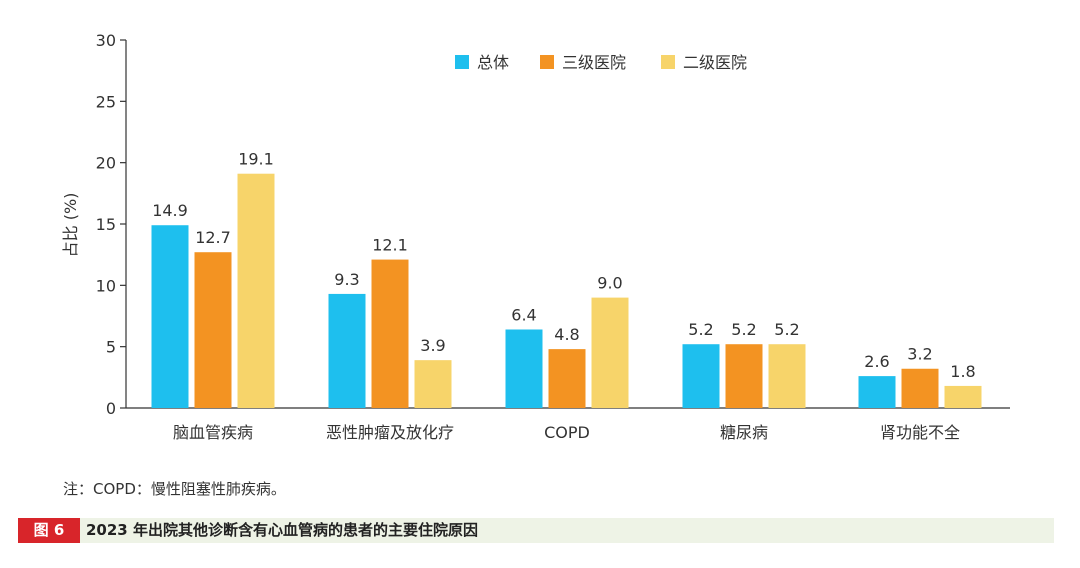 The image size is (1080, 568). Describe the element at coordinates (962, 371) in the screenshot. I see `bar-value-label: 1.8` at that location.